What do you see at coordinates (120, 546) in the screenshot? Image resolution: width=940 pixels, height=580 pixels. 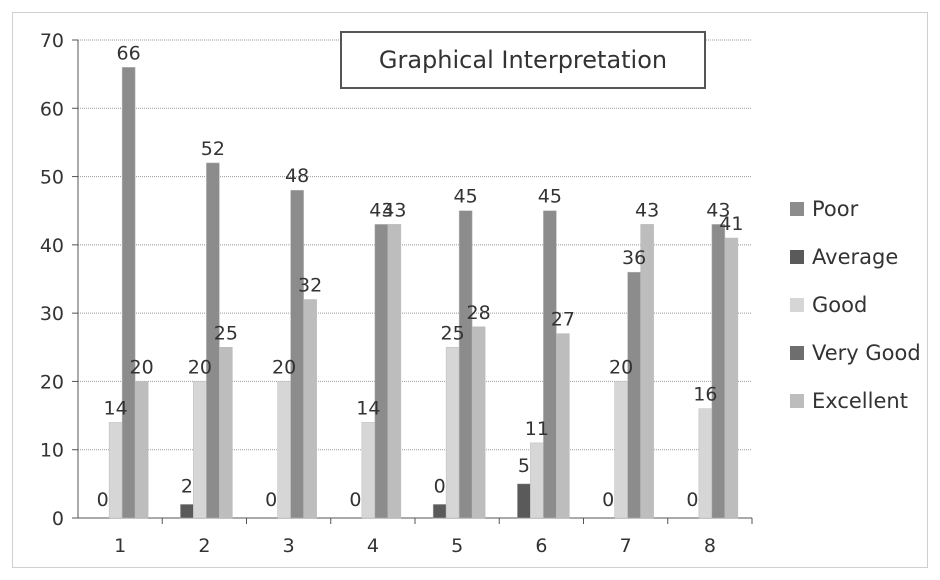 I see `x-tick-label: 1` at bounding box center [120, 546].